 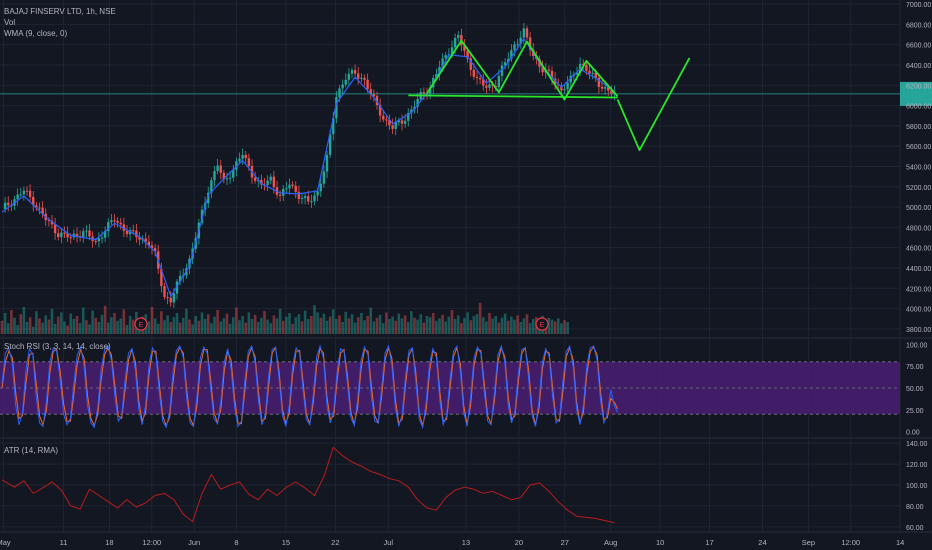 What do you see at coordinates (913, 433) in the screenshot?
I see `stoch-axis-label: 0.00` at bounding box center [913, 433].